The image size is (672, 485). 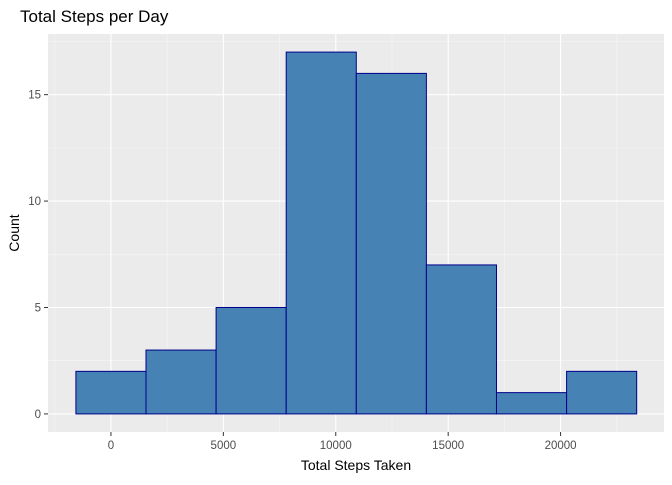 What do you see at coordinates (561, 446) in the screenshot?
I see `x-tick-label: 20000` at bounding box center [561, 446].